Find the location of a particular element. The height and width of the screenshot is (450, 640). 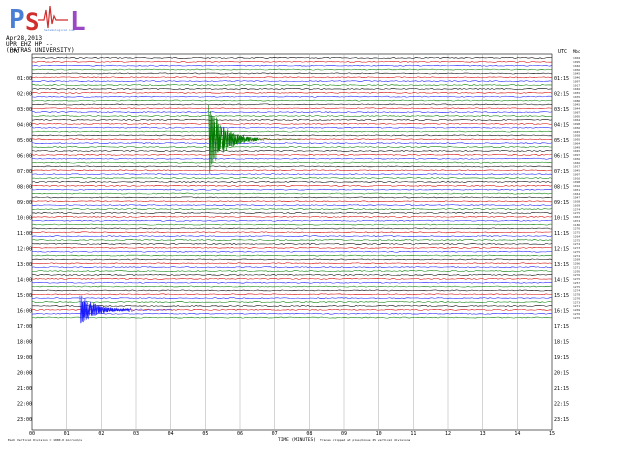

event-1-coda is located at coordinates (277, 139).